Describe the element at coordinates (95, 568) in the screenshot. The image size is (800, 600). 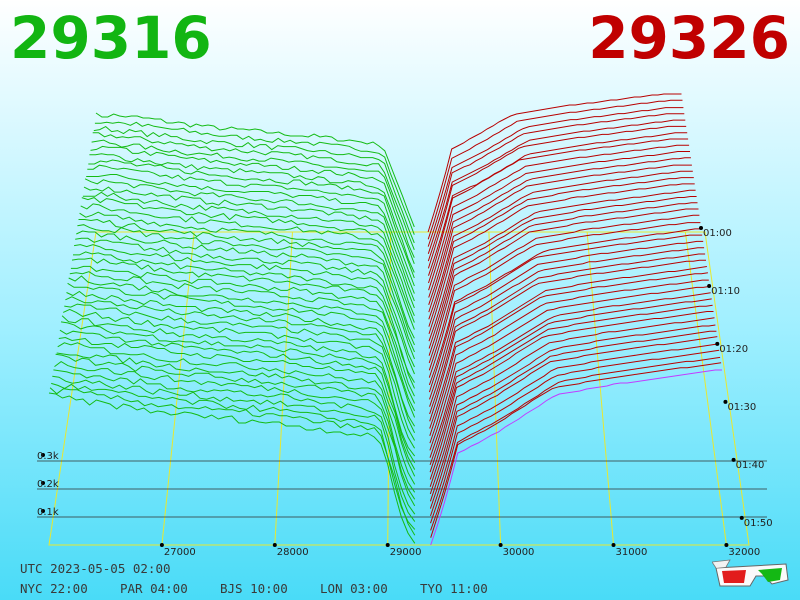
I see `utc-time: UTC 2023-05-05 02:00` at that location.